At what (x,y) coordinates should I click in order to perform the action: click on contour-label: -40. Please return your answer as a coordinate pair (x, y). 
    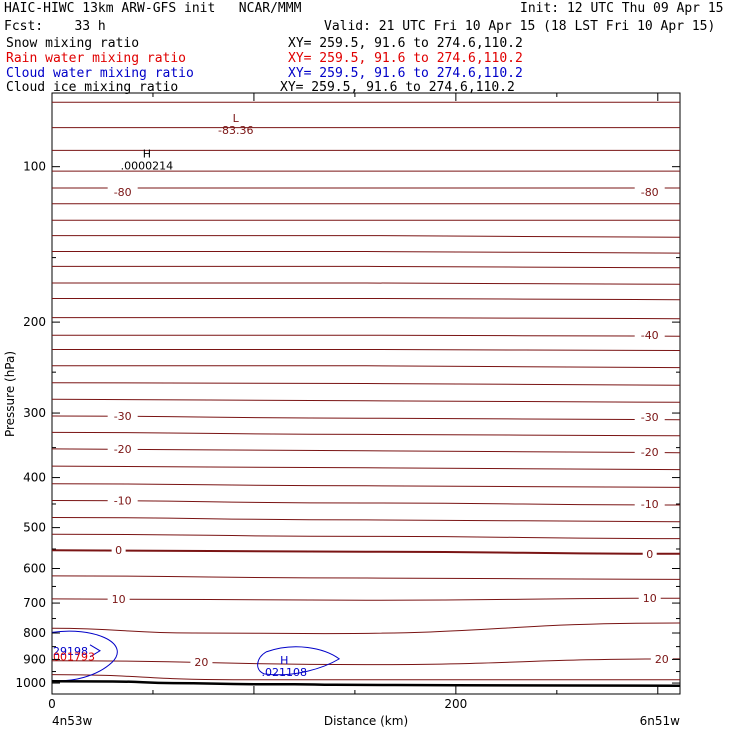
    Looking at the image, I should click on (650, 335).